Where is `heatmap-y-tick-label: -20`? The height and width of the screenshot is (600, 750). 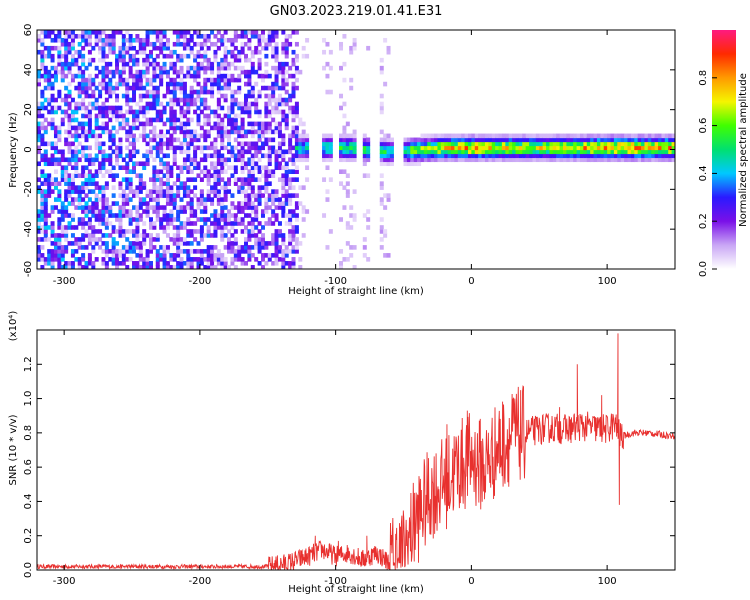 heatmap-y-tick-label: -20 is located at coordinates (28, 189).